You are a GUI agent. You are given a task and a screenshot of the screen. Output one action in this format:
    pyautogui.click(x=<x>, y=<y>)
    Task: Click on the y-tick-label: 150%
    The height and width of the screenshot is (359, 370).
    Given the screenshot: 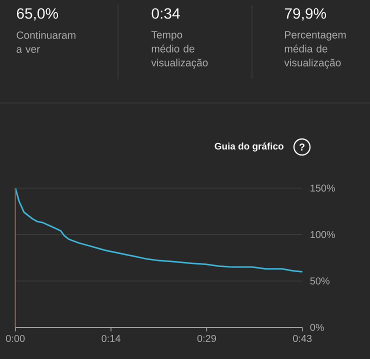 What is the action you would take?
    pyautogui.click(x=323, y=188)
    